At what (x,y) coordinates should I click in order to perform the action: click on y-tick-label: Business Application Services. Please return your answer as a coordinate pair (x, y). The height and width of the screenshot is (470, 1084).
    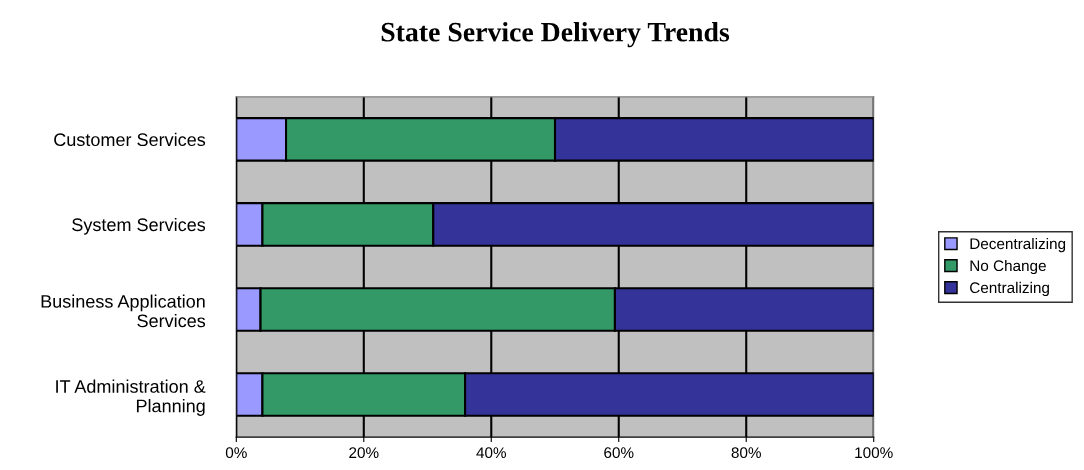
    Looking at the image, I should click on (123, 311).